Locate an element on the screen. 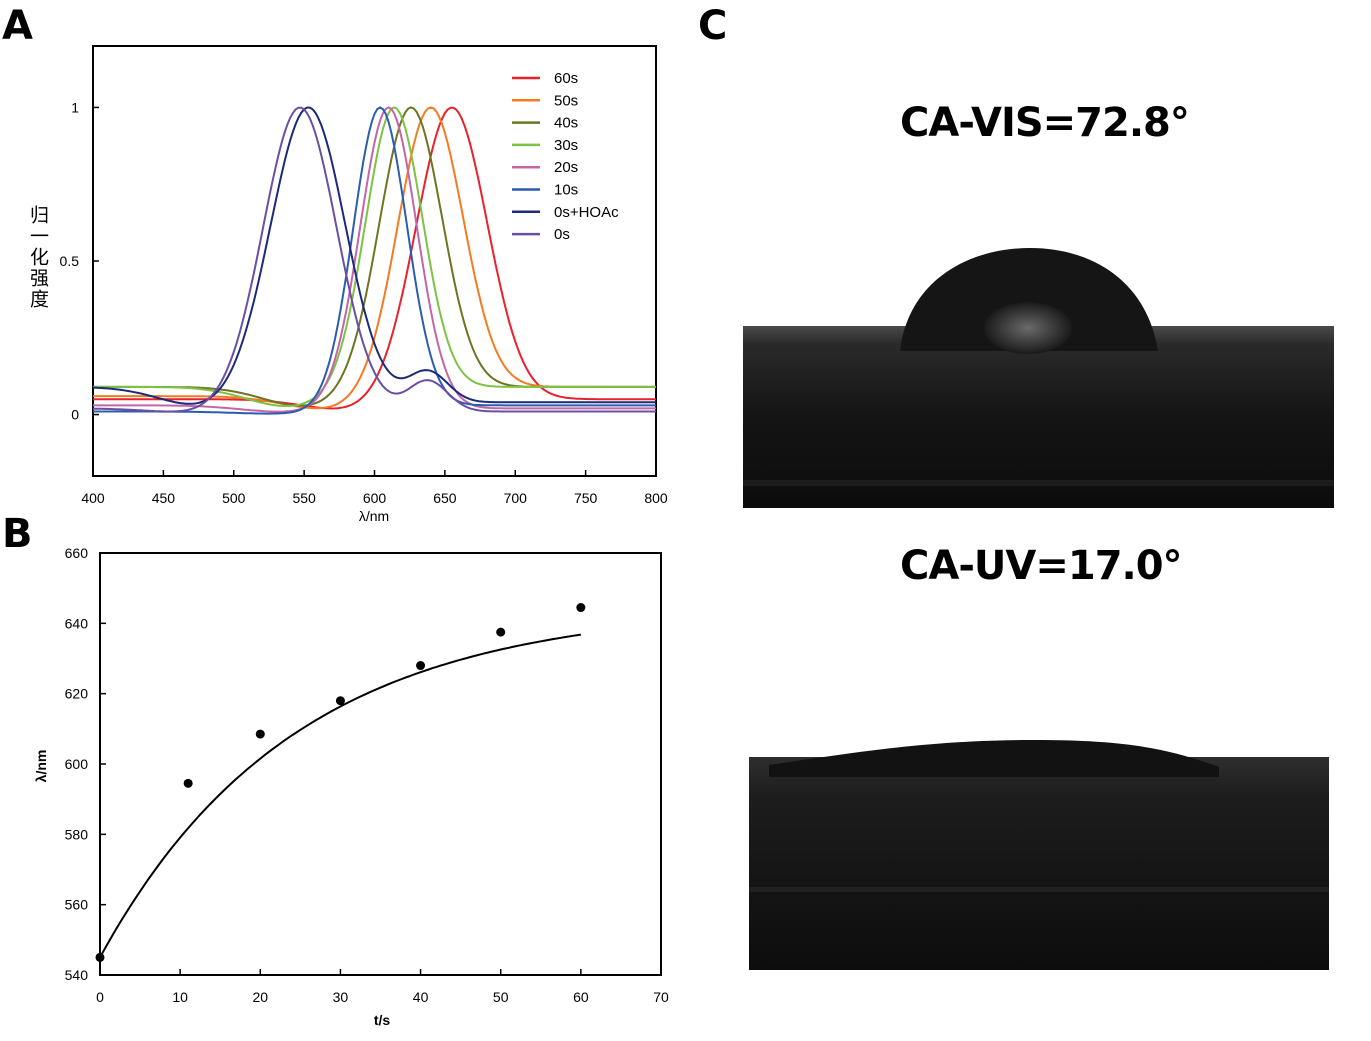 This screenshot has width=1371, height=1041. droplet-photo-visible is located at coordinates (1038, 372).